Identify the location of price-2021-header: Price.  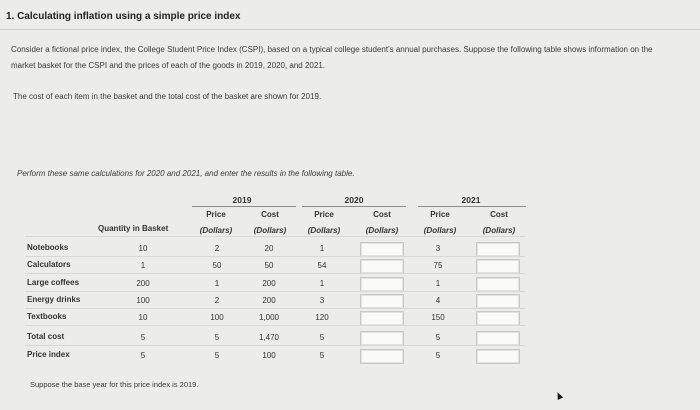
(440, 214).